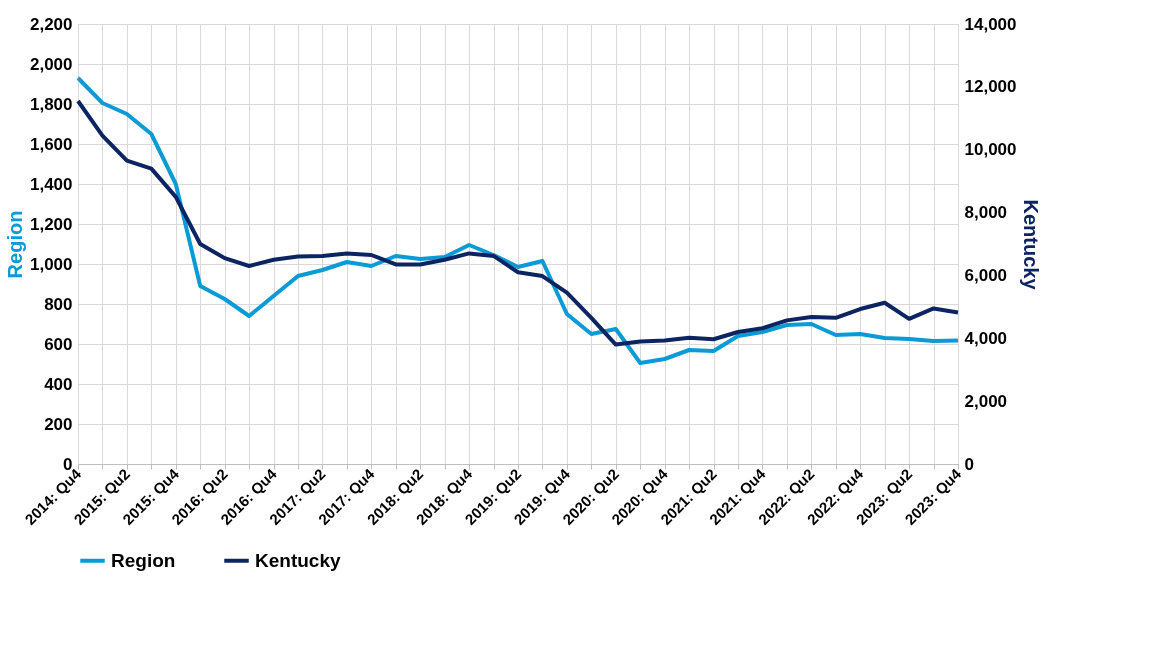 The image size is (1159, 667). What do you see at coordinates (51, 224) in the screenshot?
I see `y-tick-label: 1,200` at bounding box center [51, 224].